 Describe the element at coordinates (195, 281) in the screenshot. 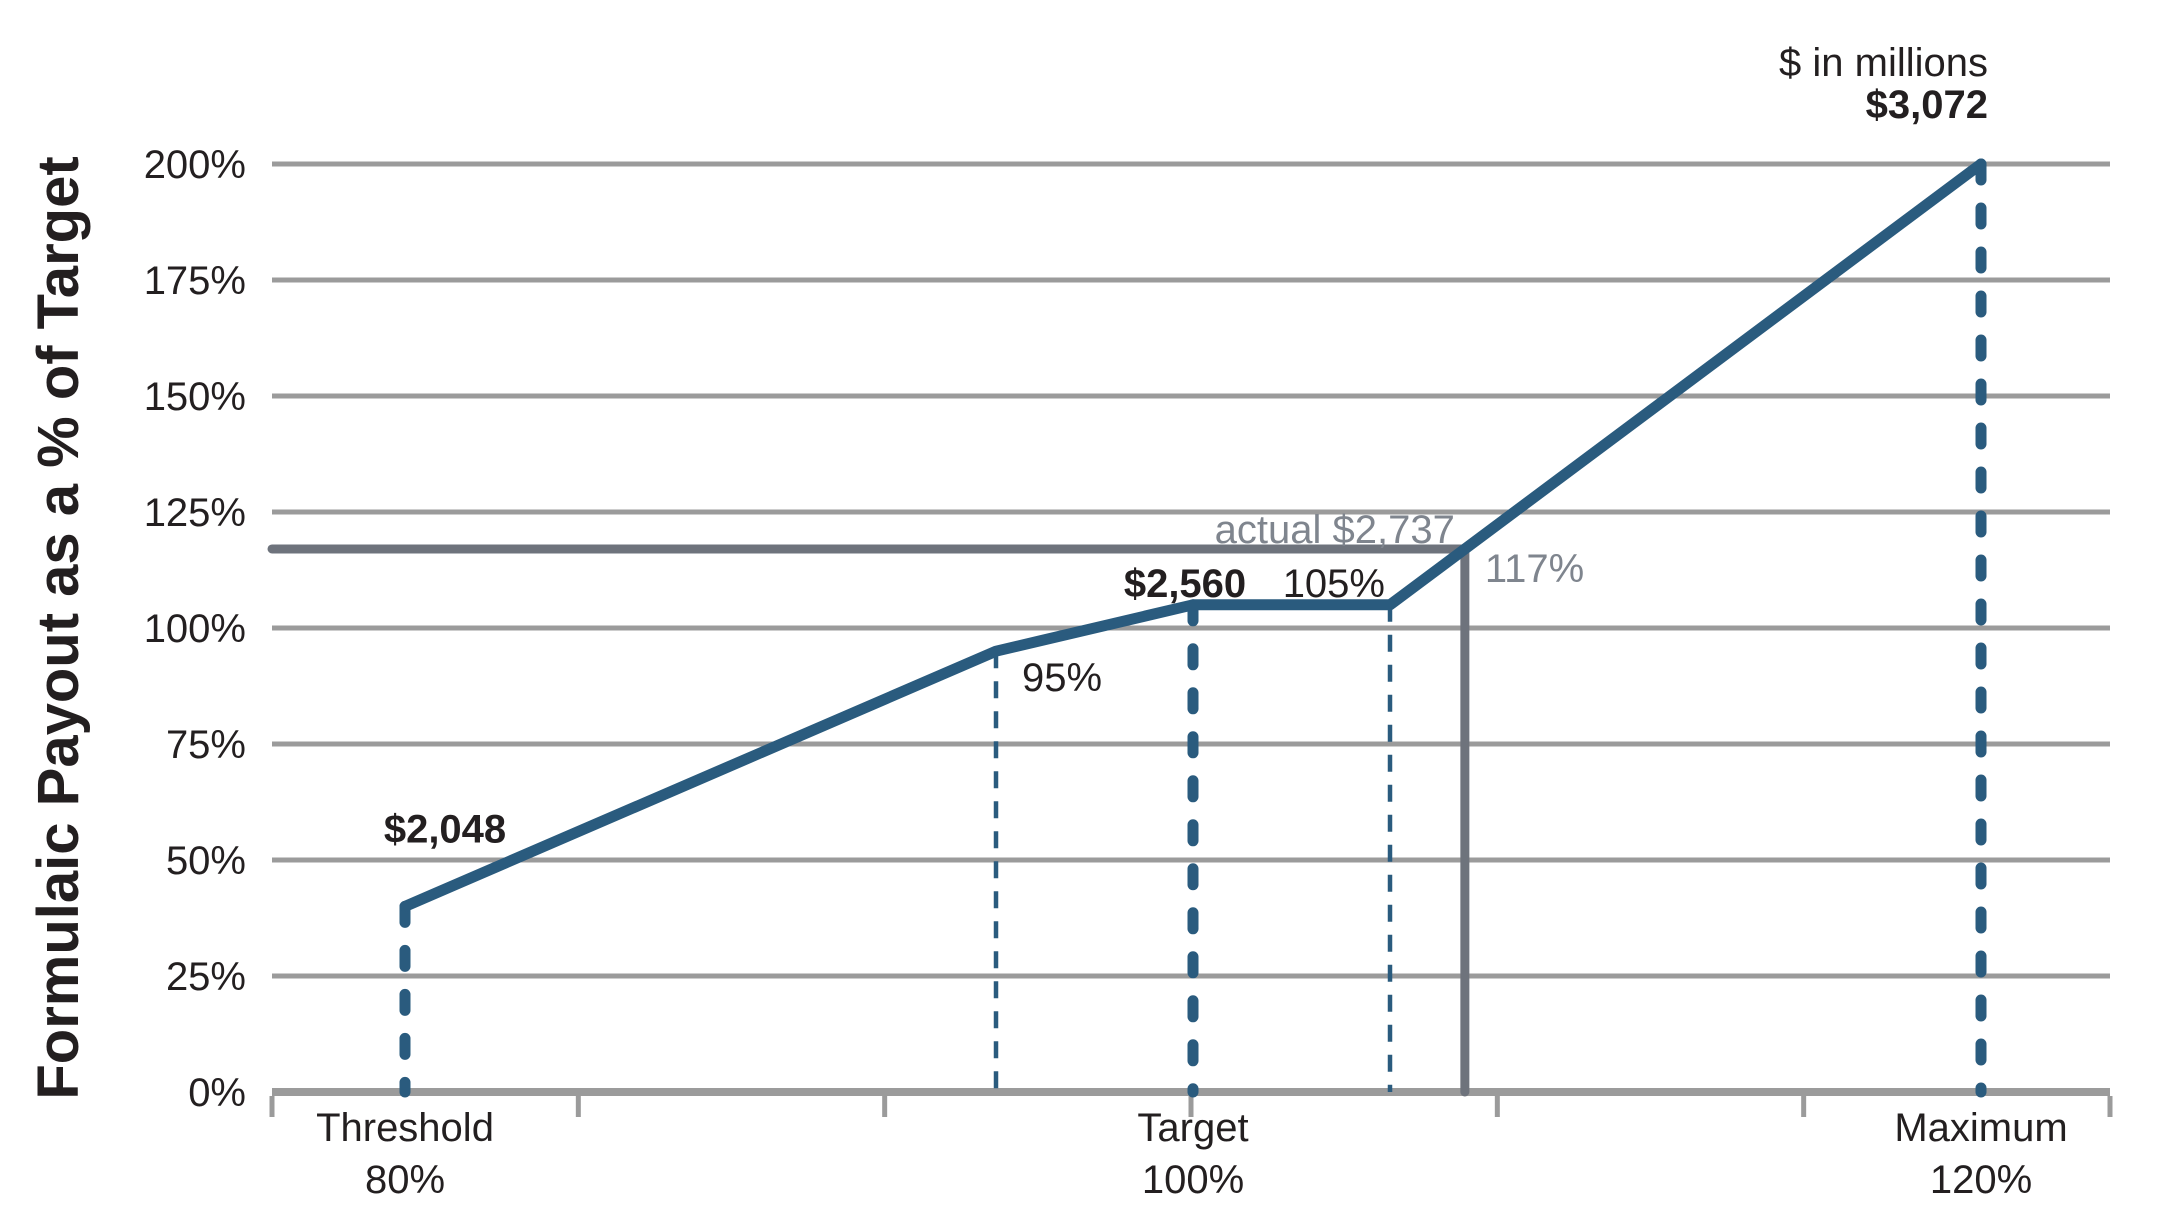

I see `y-tick-label-175: 175%` at that location.